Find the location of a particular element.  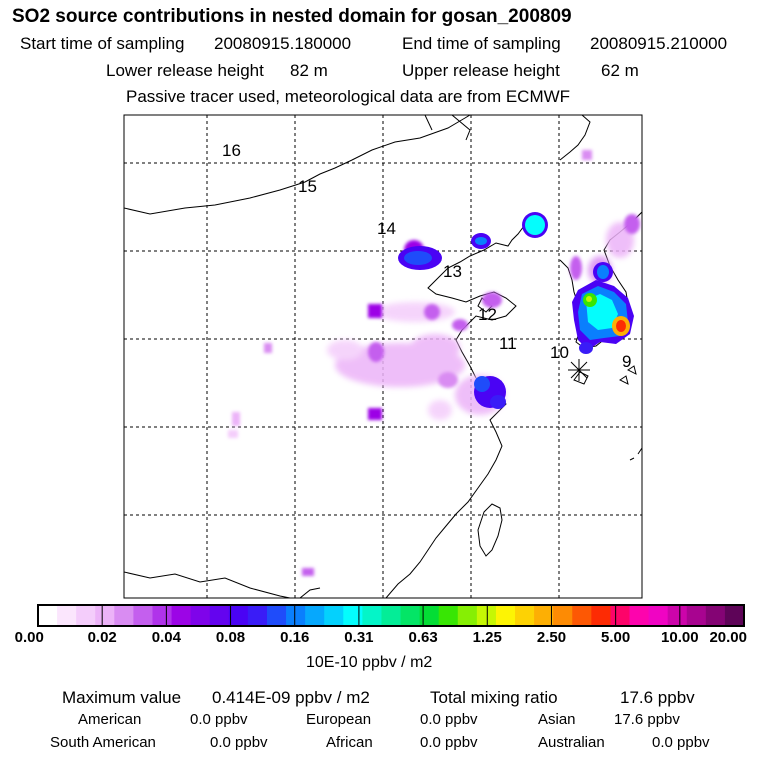

total-mixing-label: Total mixing ratio is located at coordinates (494, 697).